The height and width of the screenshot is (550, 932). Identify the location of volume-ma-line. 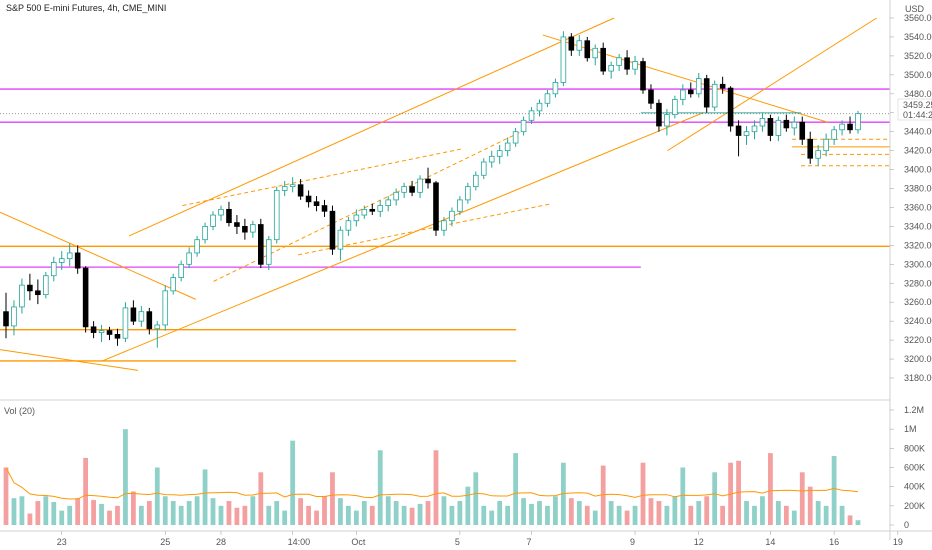
(432, 483).